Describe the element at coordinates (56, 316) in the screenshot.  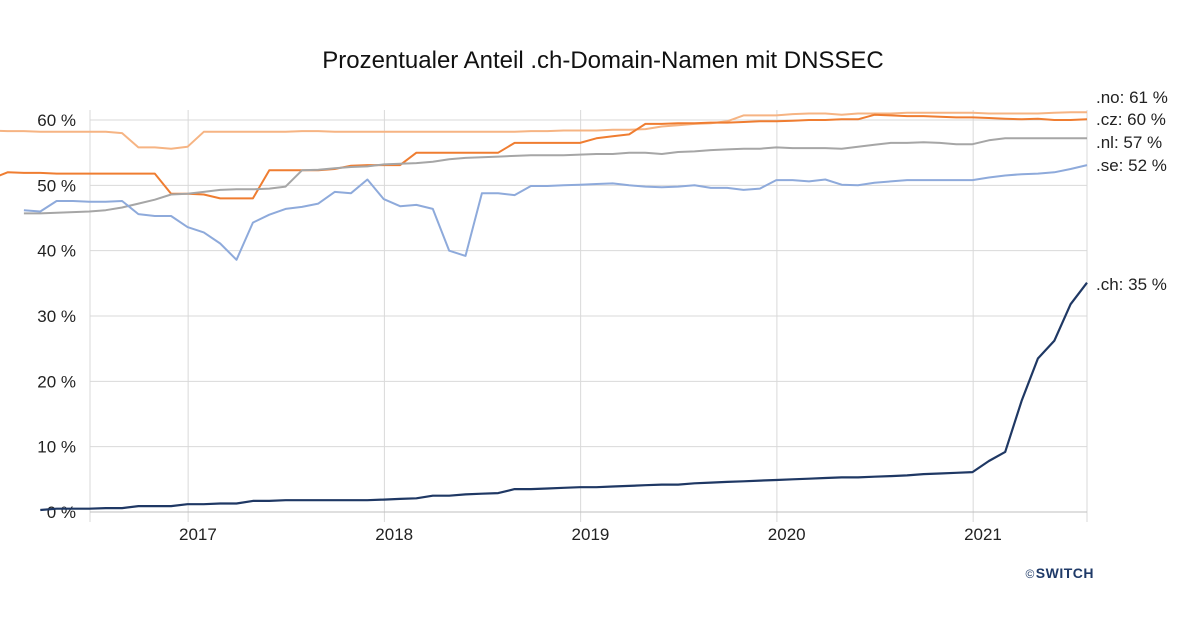
I see `y-tick-label: 30 %` at that location.